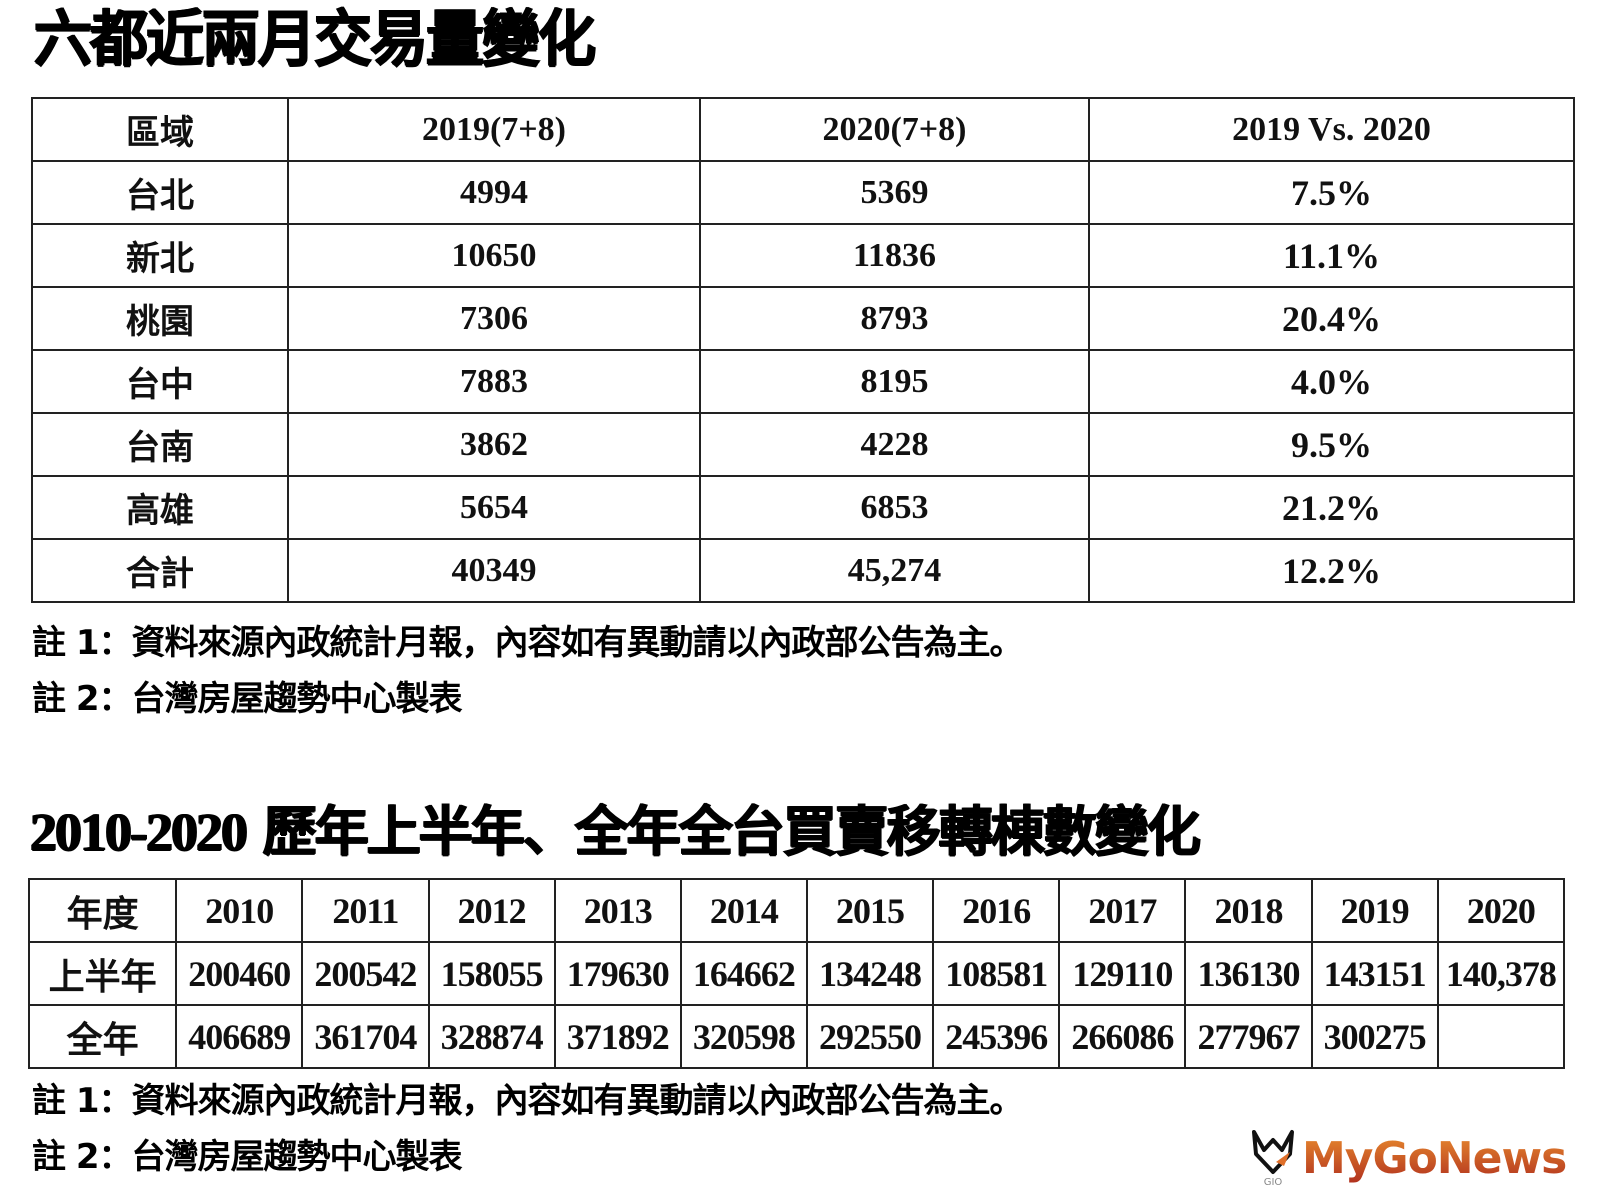  Describe the element at coordinates (527, 643) in the screenshot. I see `section1-note-1: 註 1：資料來源內政統計月報，內容如有異動請以內政部公告為主。` at that location.